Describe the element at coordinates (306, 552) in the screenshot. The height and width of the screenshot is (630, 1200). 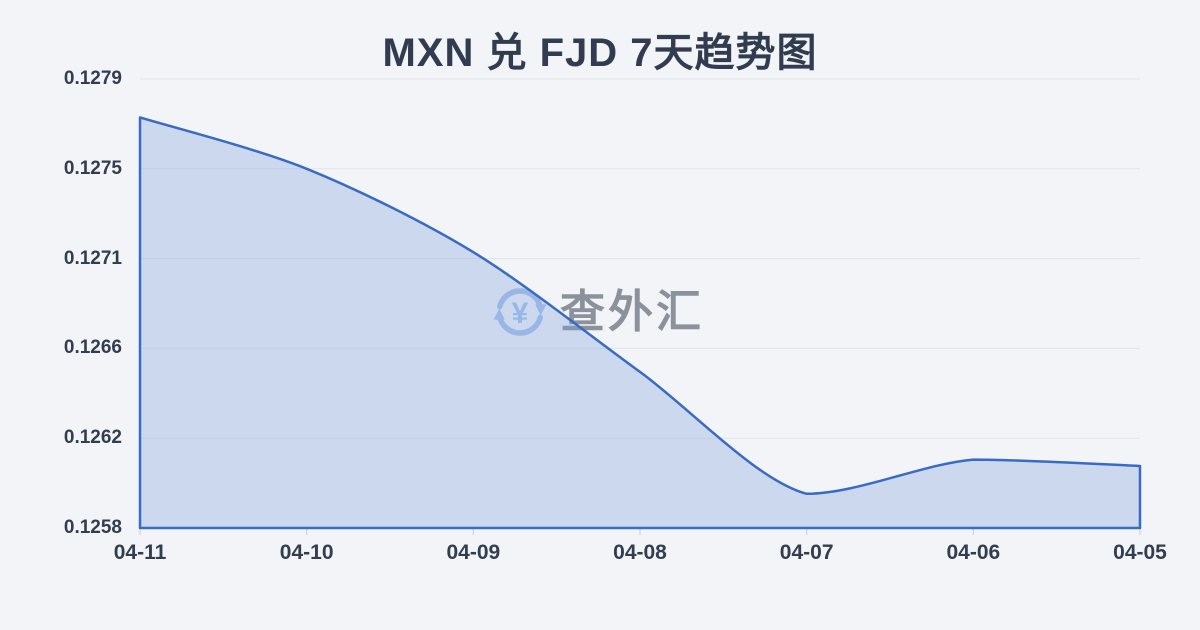
I see `x-axis-label: 04-10` at that location.